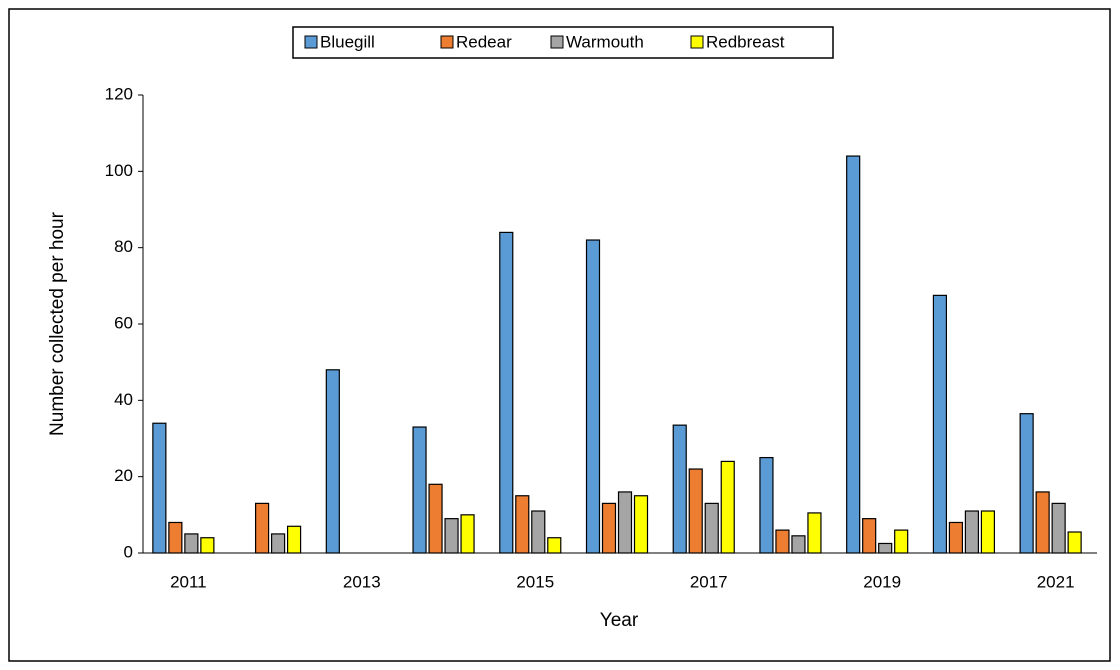 The width and height of the screenshot is (1120, 670). I want to click on y-tick-label: 20, so click(123, 475).